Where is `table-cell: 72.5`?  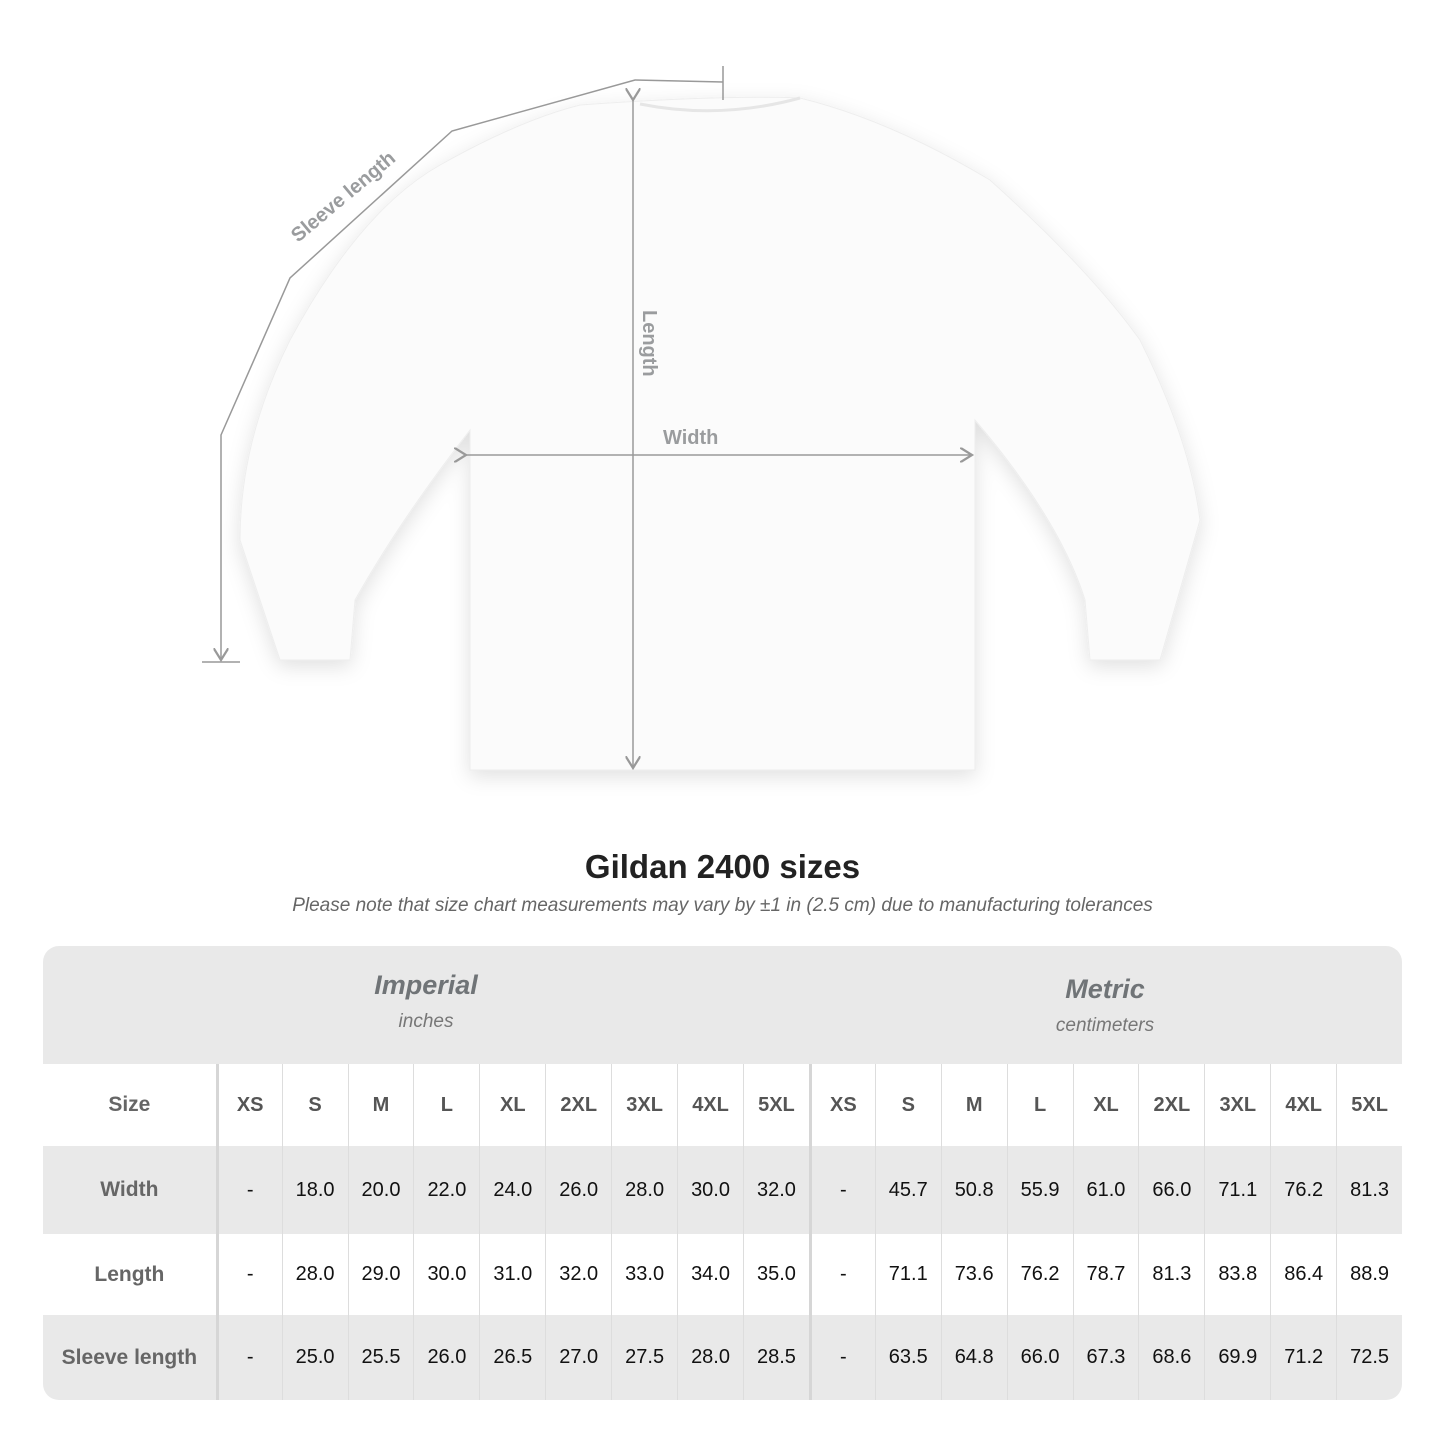
table-cell: 72.5 is located at coordinates (1369, 1357).